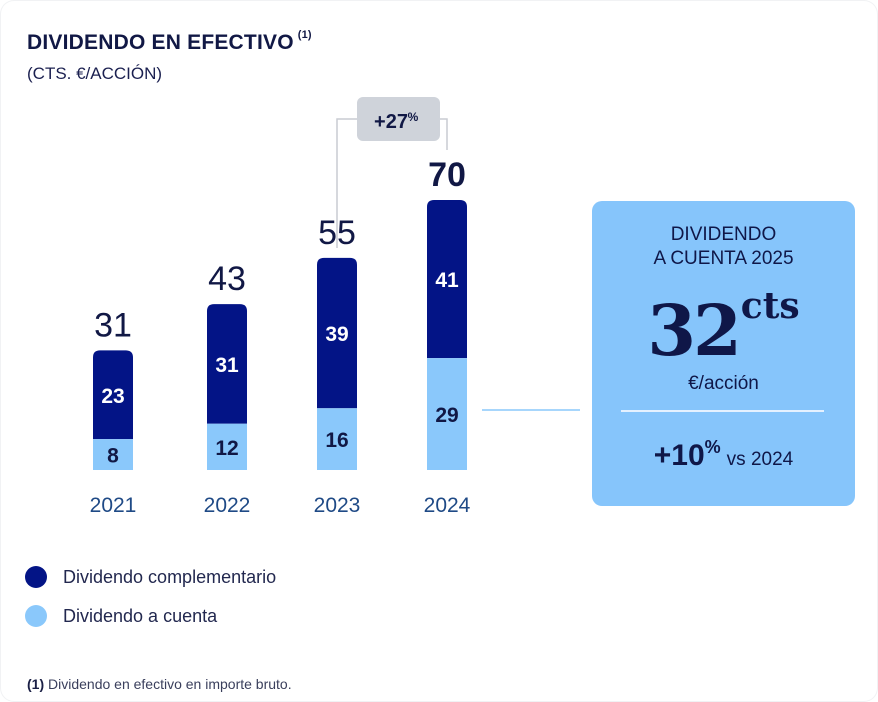 The image size is (878, 702). I want to click on card-value: 32cts, so click(723, 328).